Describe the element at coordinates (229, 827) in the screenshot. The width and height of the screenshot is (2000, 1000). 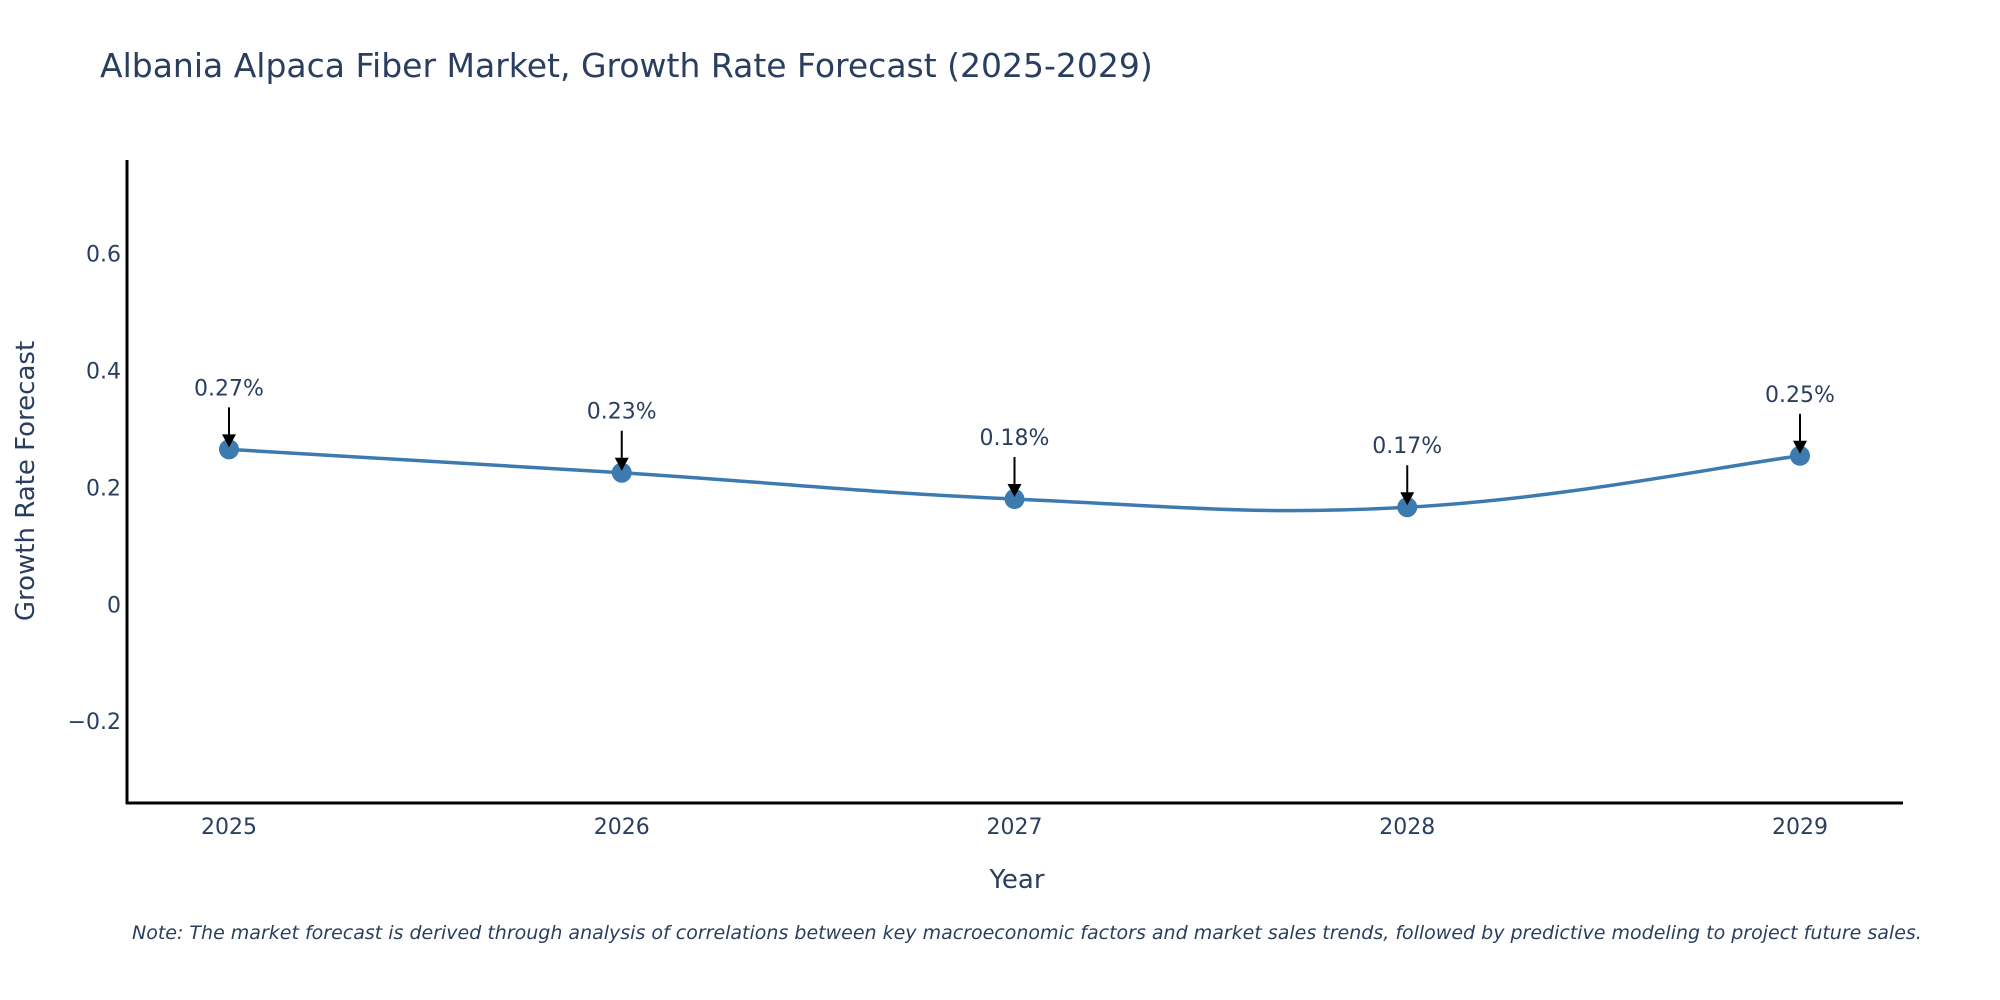
I see `x-tick-label: 2025` at that location.